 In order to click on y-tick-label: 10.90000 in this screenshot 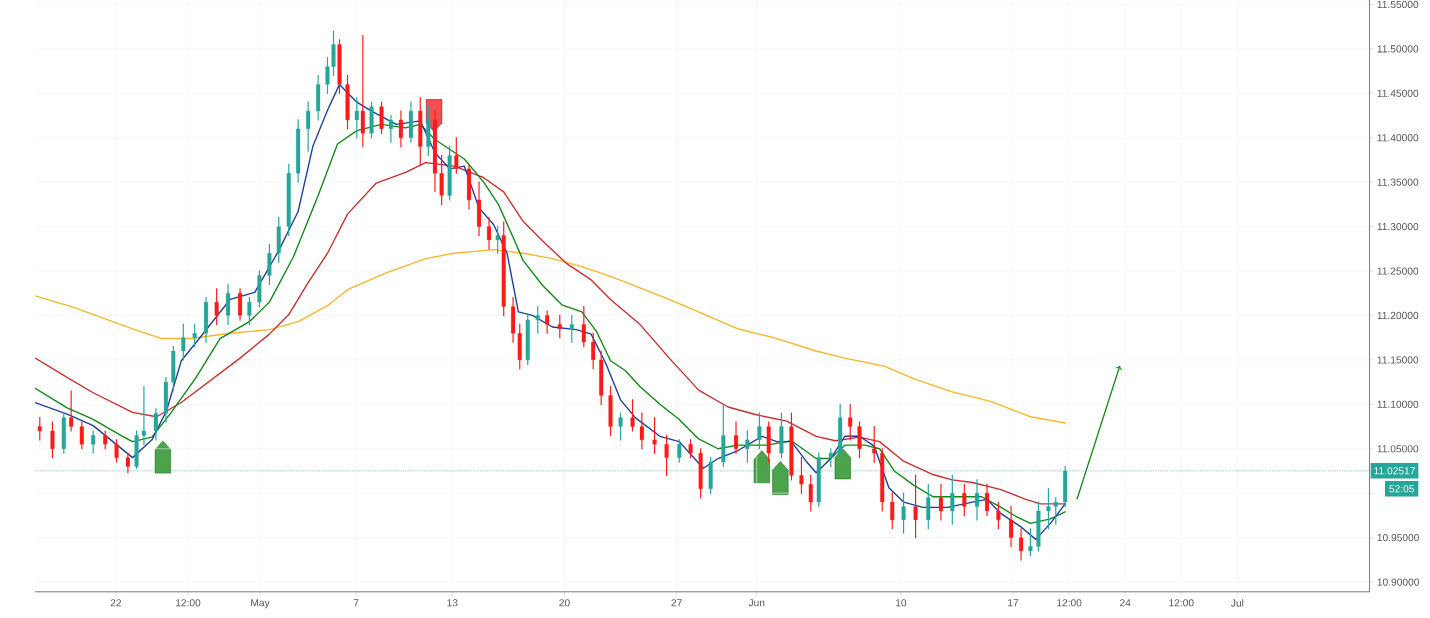, I will do `click(1398, 582)`.